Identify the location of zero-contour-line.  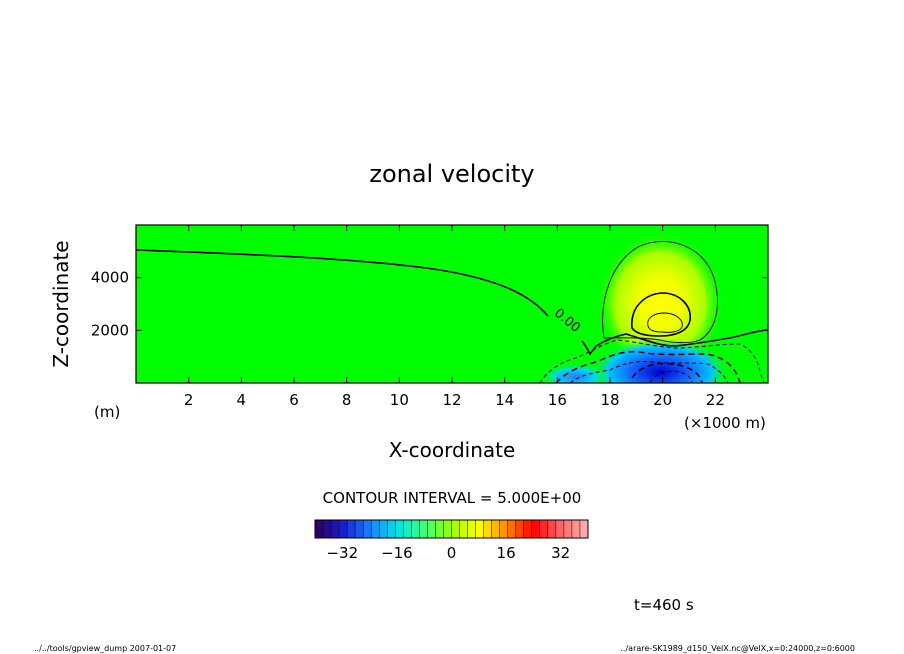
(452, 302).